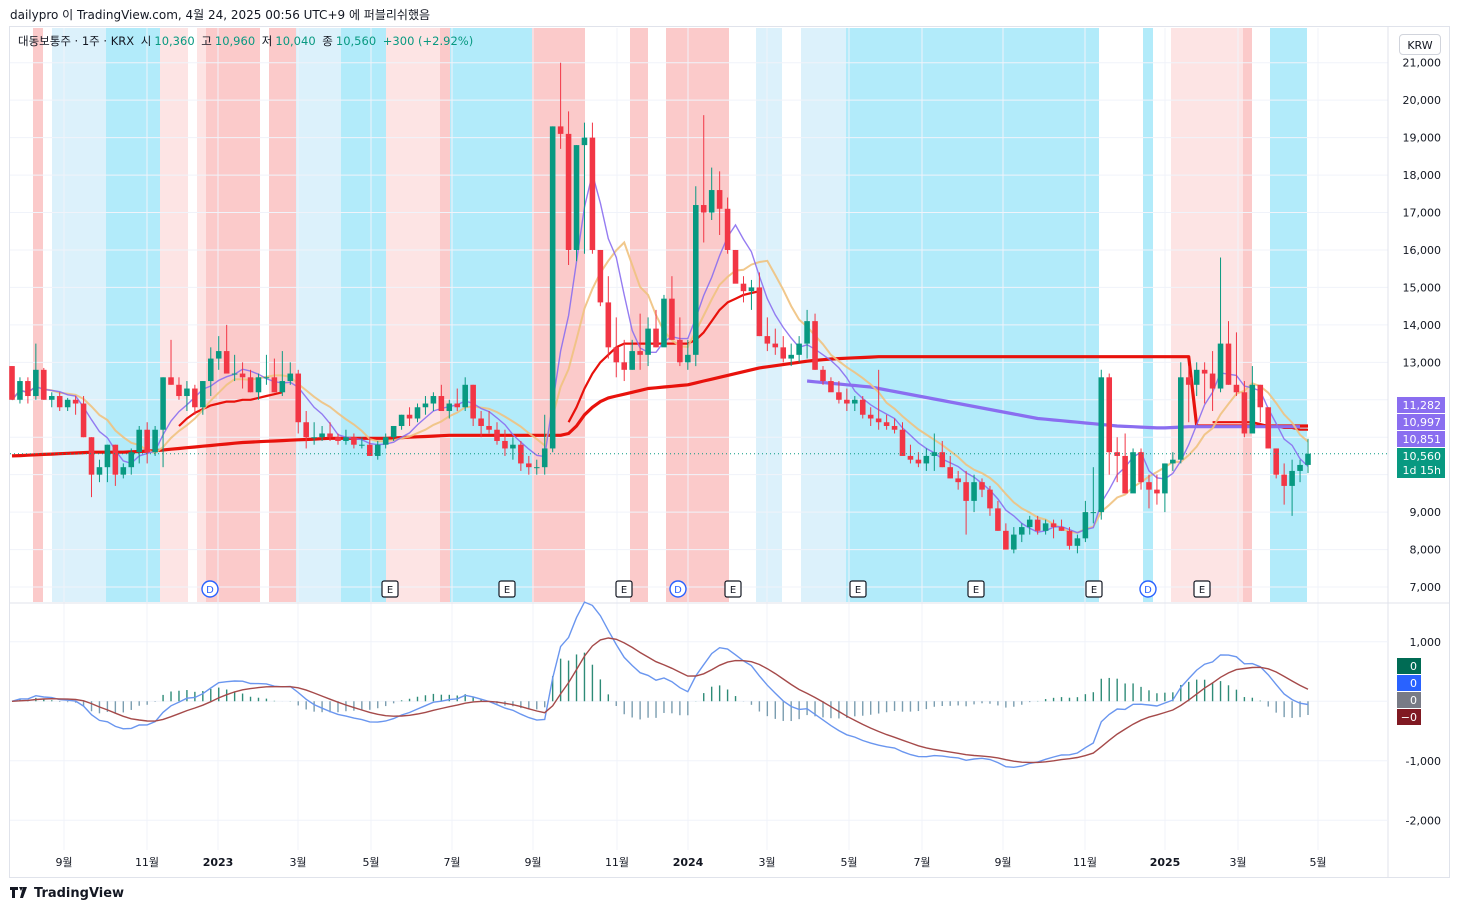  What do you see at coordinates (1409, 717) in the screenshot?
I see `macd-value-text: −0` at bounding box center [1409, 717].